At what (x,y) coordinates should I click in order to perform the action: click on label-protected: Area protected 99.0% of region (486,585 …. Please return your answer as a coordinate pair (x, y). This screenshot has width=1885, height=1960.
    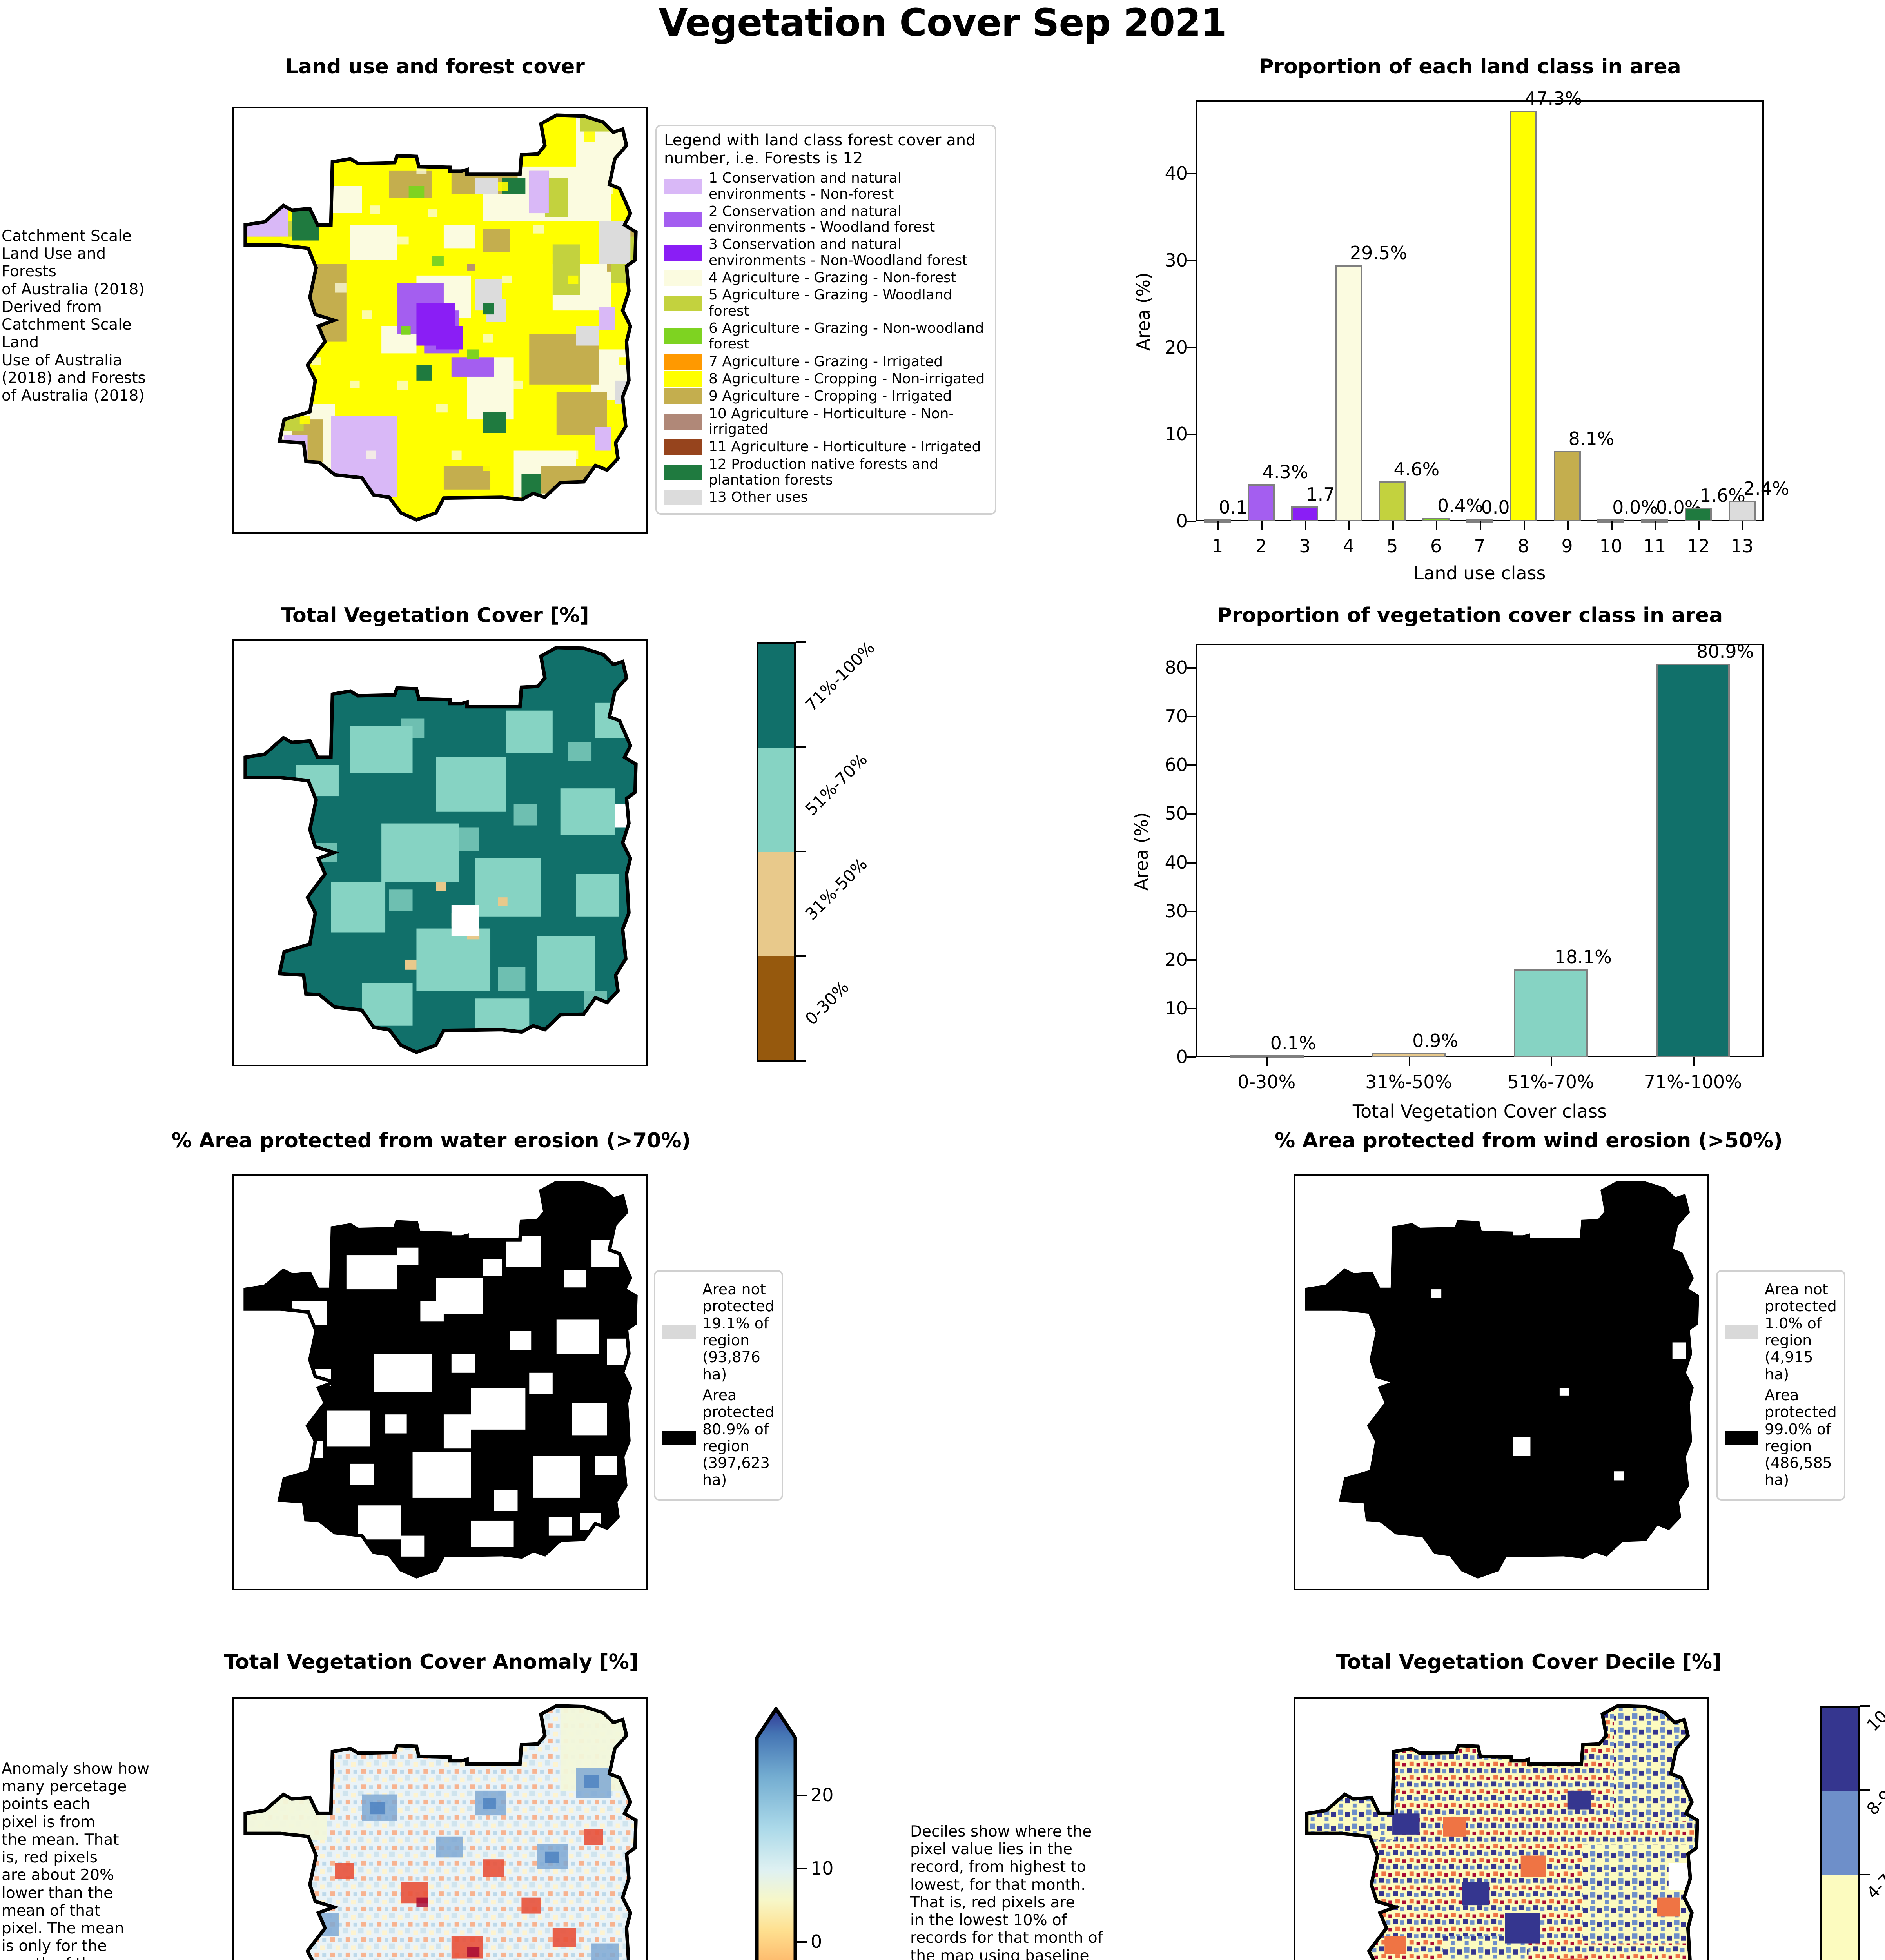
    Looking at the image, I should click on (1801, 1437).